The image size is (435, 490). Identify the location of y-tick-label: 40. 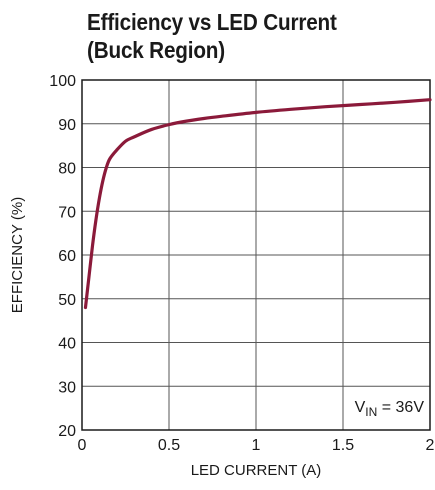
(67, 344).